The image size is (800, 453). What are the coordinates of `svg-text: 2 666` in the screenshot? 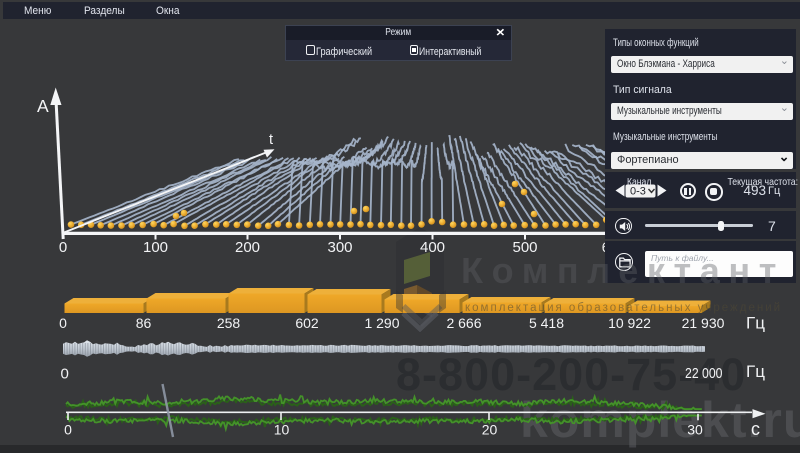 It's located at (463, 323).